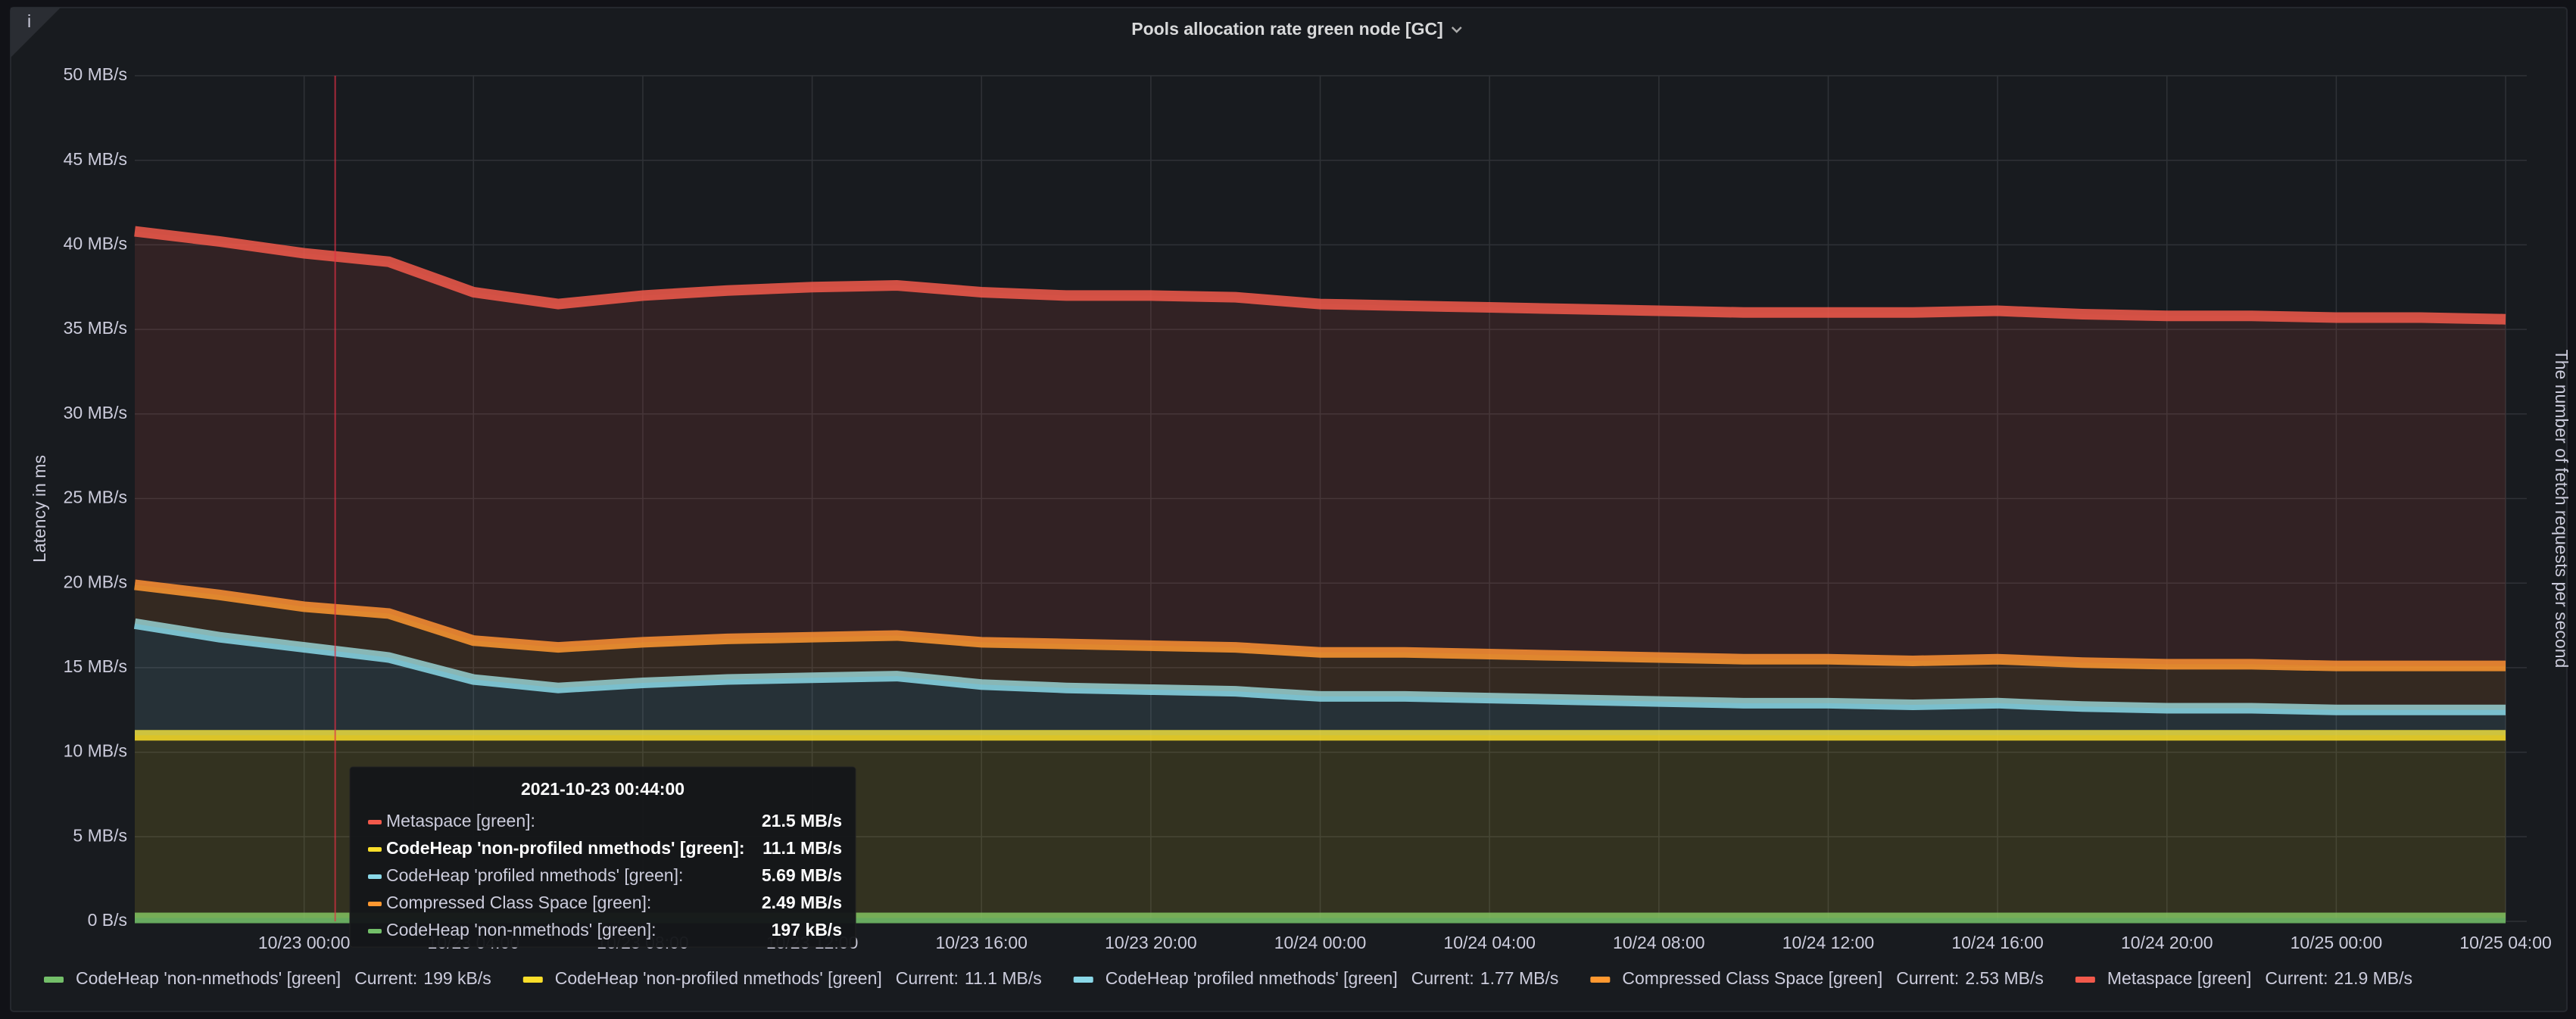 The height and width of the screenshot is (1019, 2576). What do you see at coordinates (457, 978) in the screenshot?
I see `legend-value: 199 kB/s` at bounding box center [457, 978].